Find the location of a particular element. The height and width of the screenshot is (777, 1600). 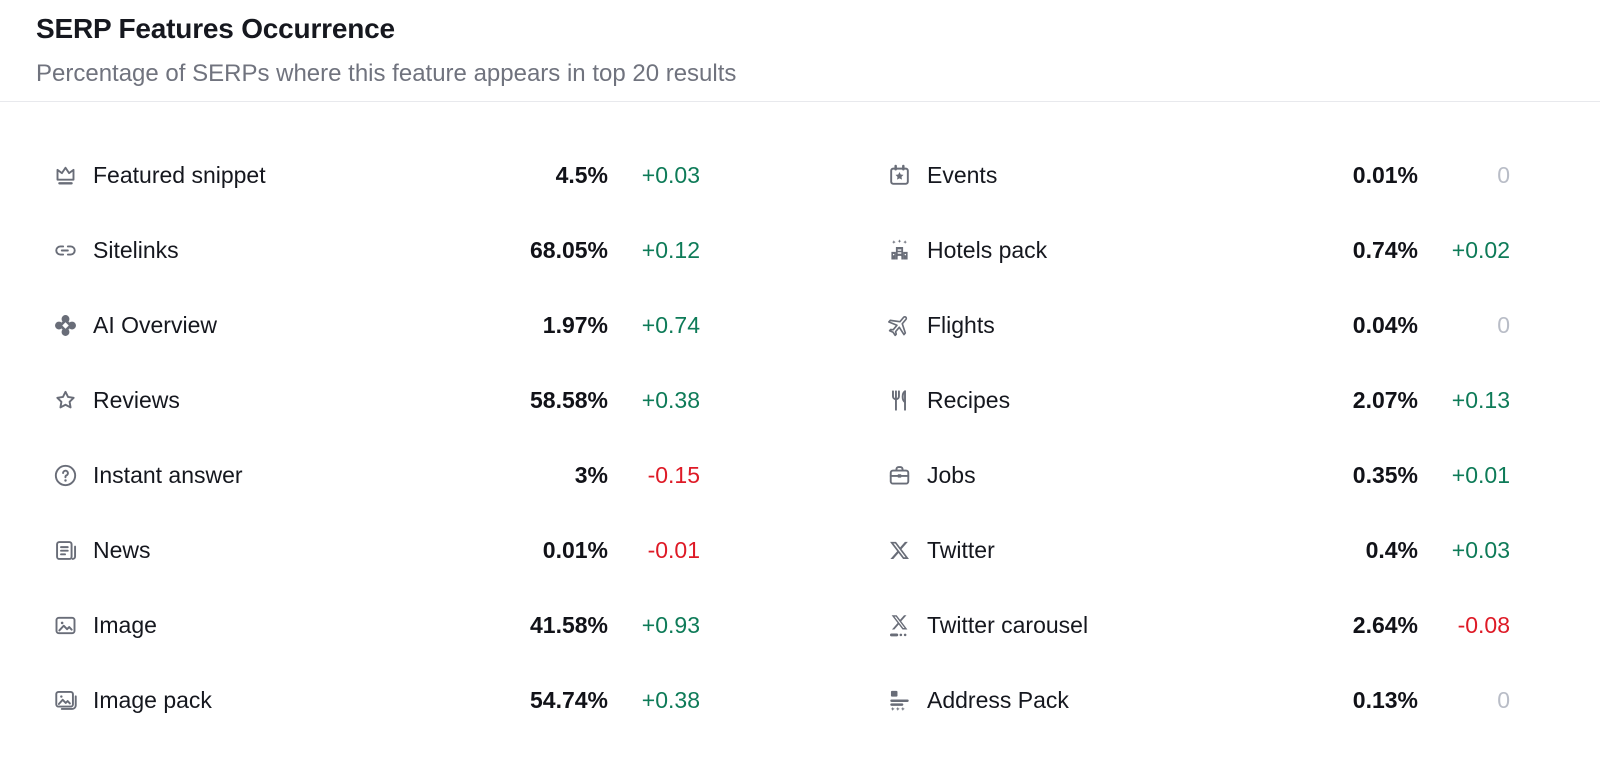

feature-label: News is located at coordinates (122, 550).